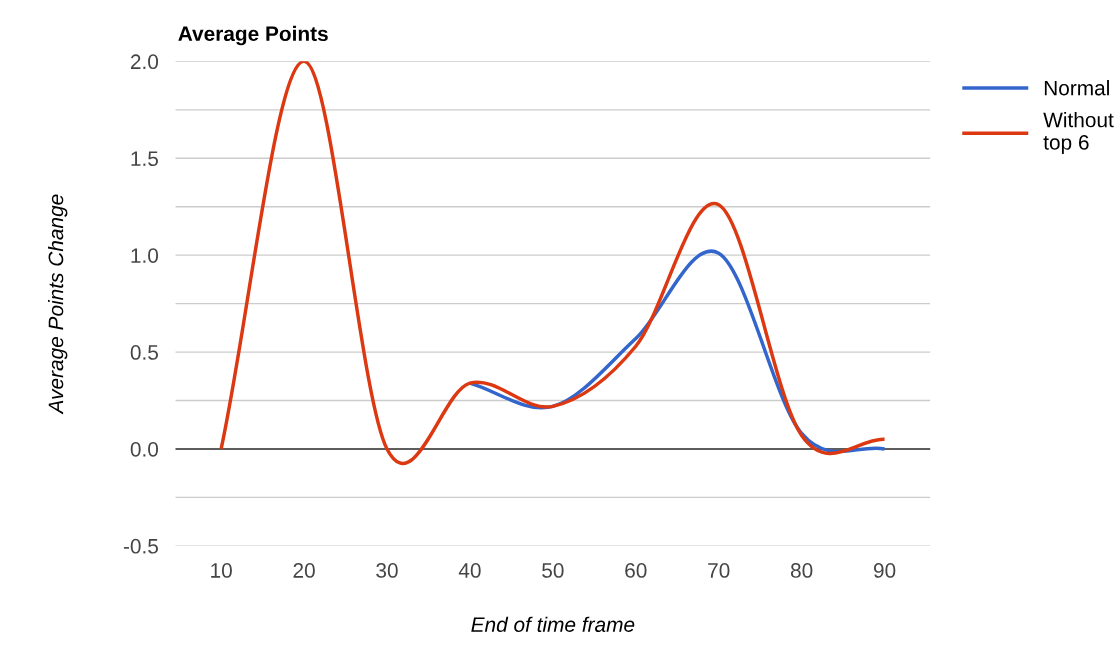 The image size is (1118, 646). I want to click on legend-label: Without top 6, so click(1078, 133).